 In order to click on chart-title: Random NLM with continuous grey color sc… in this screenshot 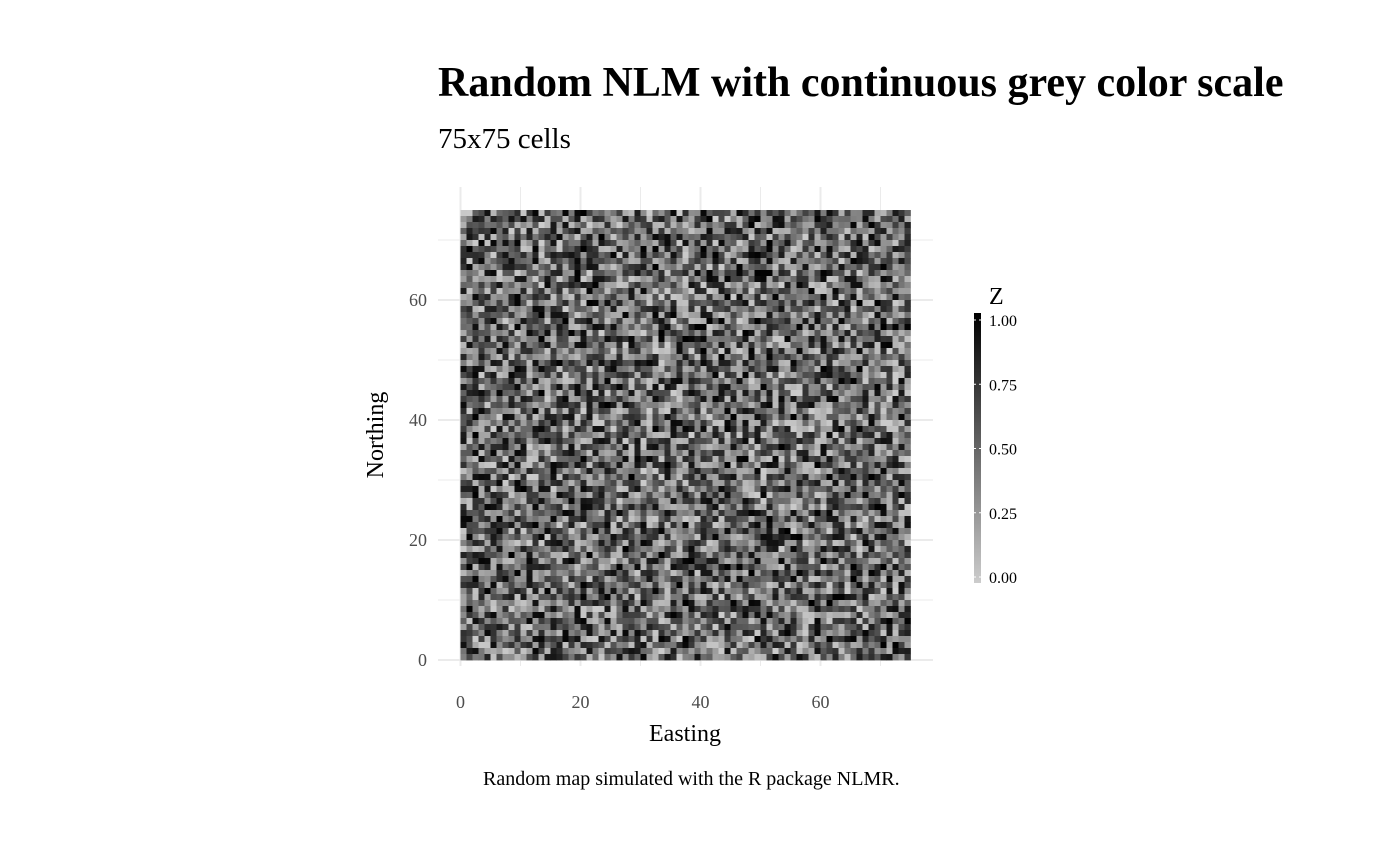, I will do `click(861, 83)`.